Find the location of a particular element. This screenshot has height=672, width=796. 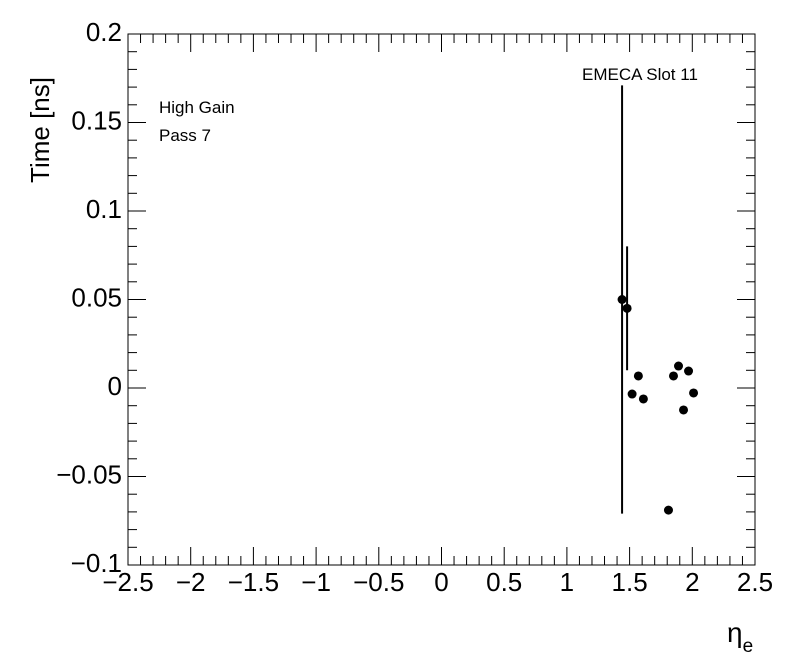

x-axis-symbol: η is located at coordinates (735, 632).